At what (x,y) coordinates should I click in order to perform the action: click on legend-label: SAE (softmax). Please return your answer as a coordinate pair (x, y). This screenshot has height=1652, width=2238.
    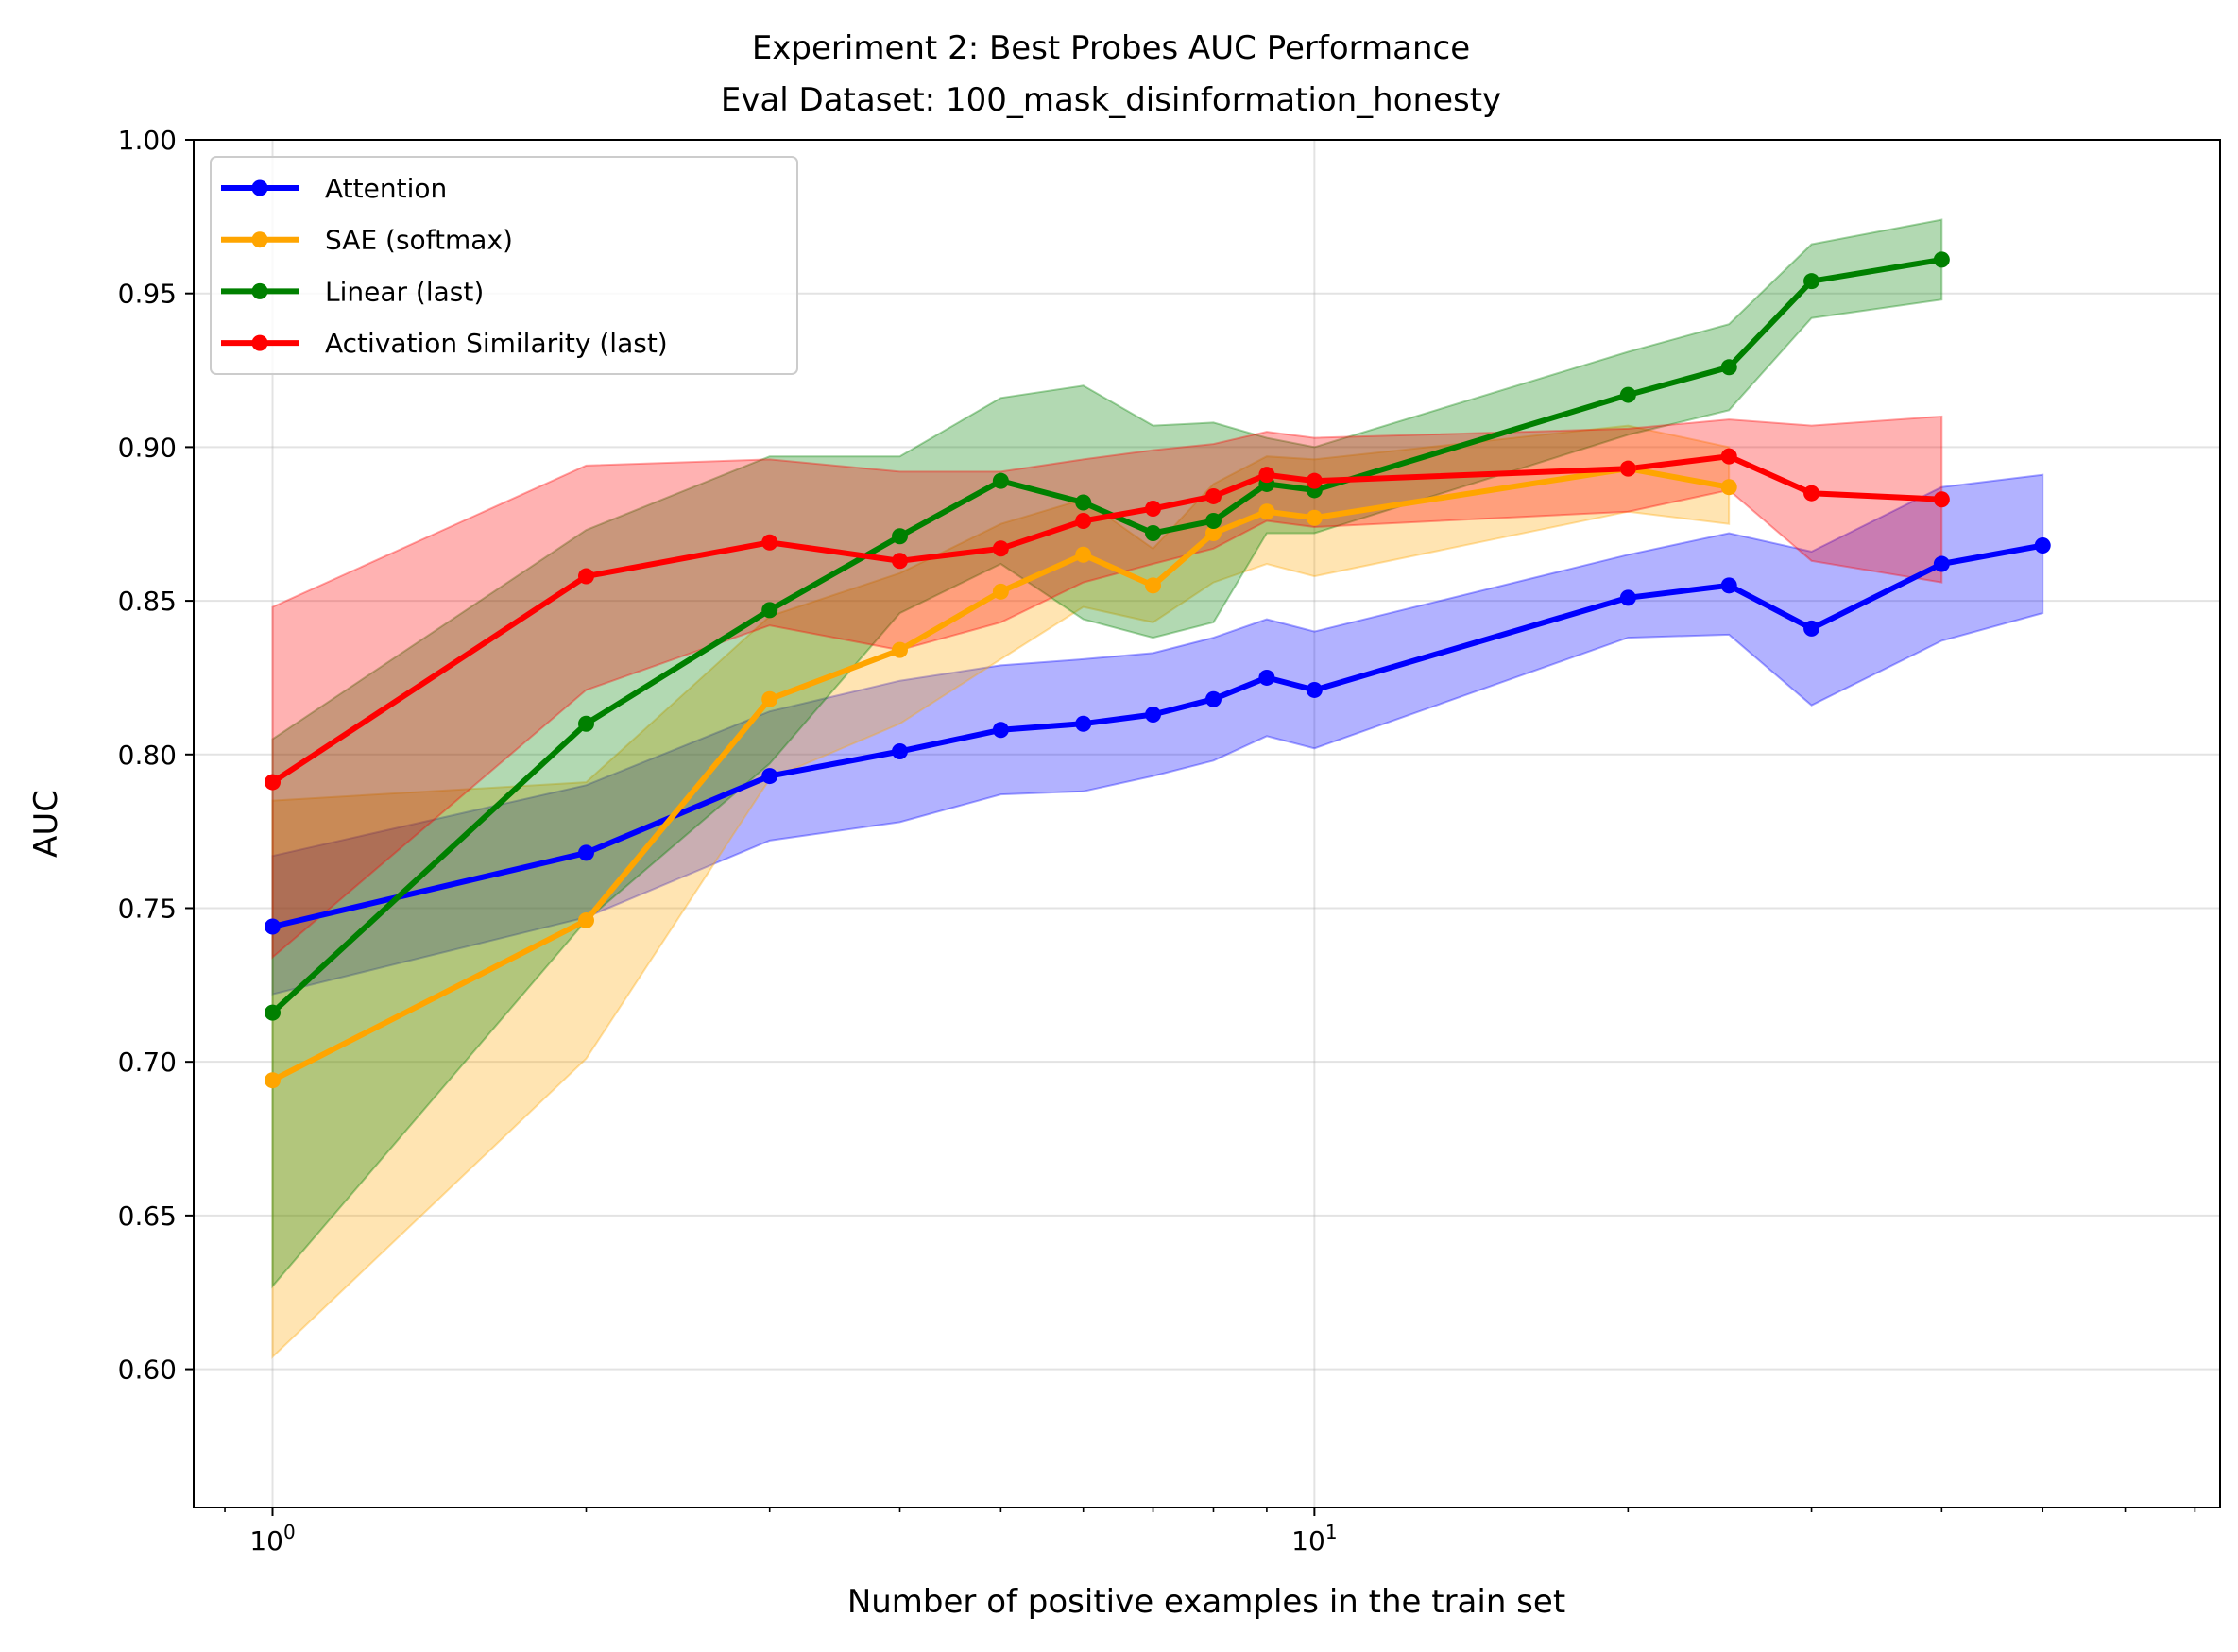
    Looking at the image, I should click on (419, 240).